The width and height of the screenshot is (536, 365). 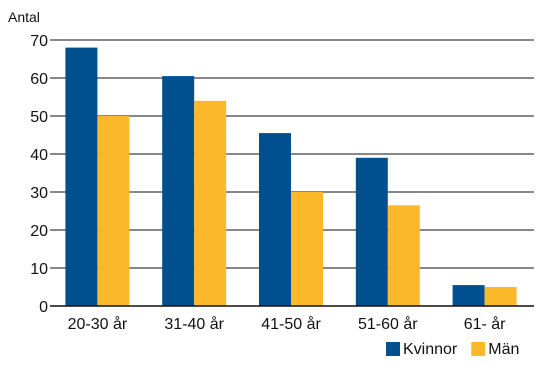 I want to click on x-tick-labels: 20-30 år 31-40 år 41-50 år 51-60 år 61- år, so click(x=287, y=324).